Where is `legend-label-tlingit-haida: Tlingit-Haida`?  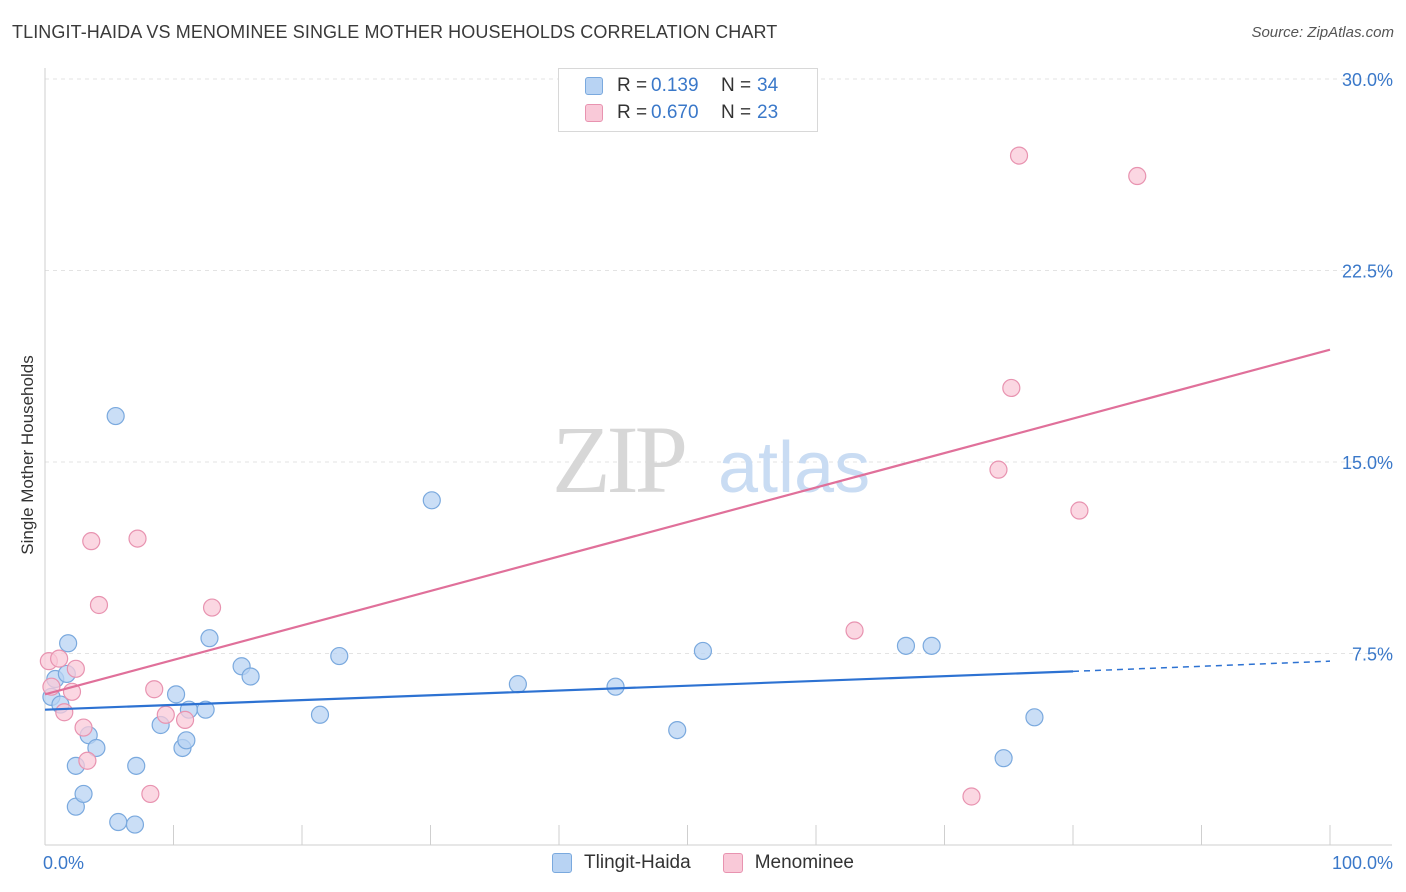
legend-label-tlingit-haida: Tlingit-Haida is located at coordinates (637, 862).